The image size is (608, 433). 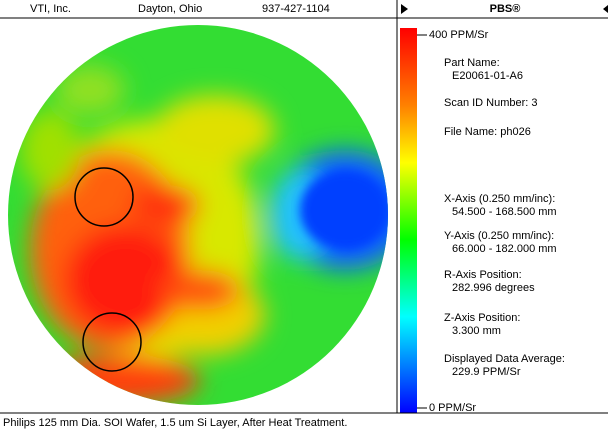 I want to click on color-bar, so click(x=408, y=220).